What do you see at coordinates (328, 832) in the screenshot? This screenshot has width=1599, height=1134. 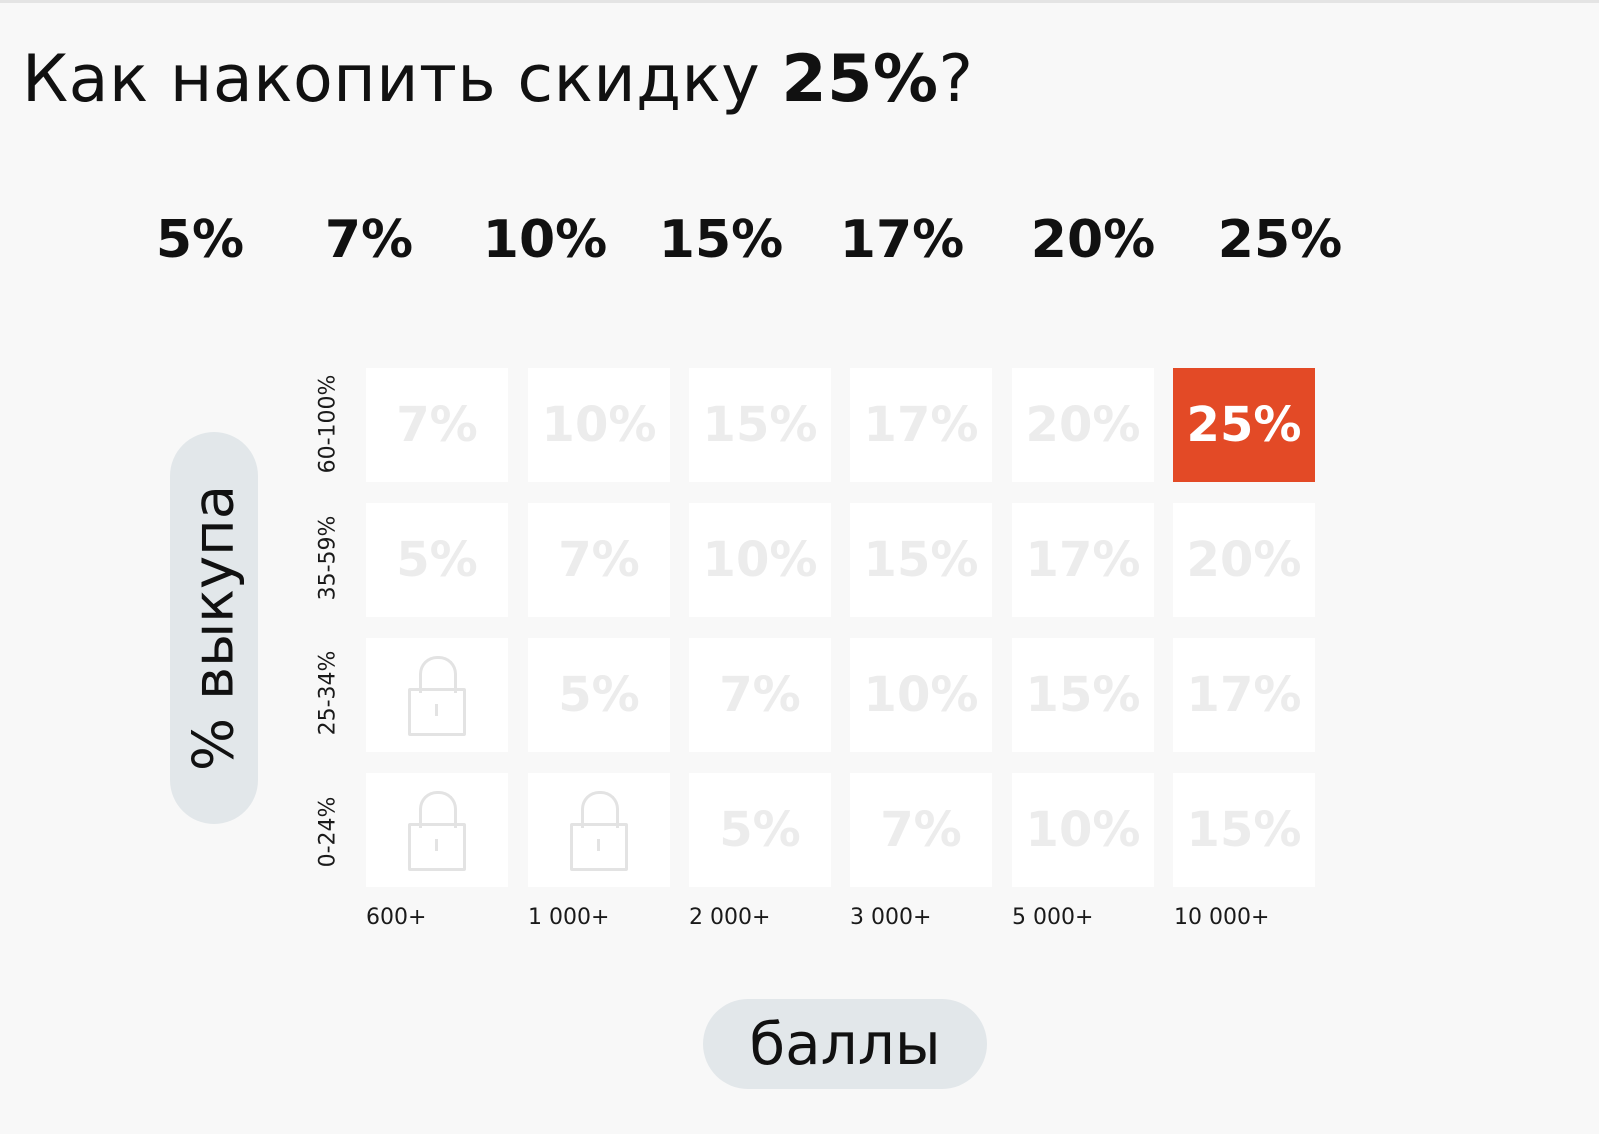 I see `row-label-0-24: 0-24%` at bounding box center [328, 832].